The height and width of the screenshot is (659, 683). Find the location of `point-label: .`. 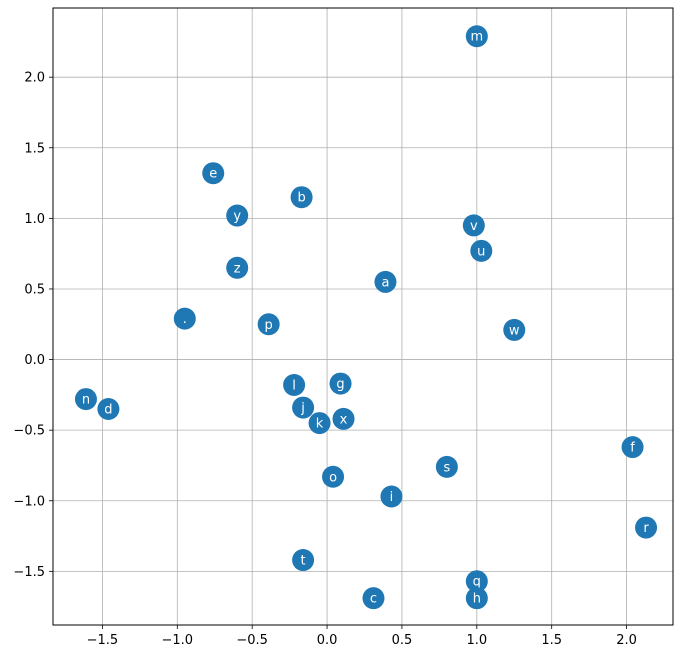

point-label: . is located at coordinates (185, 319).